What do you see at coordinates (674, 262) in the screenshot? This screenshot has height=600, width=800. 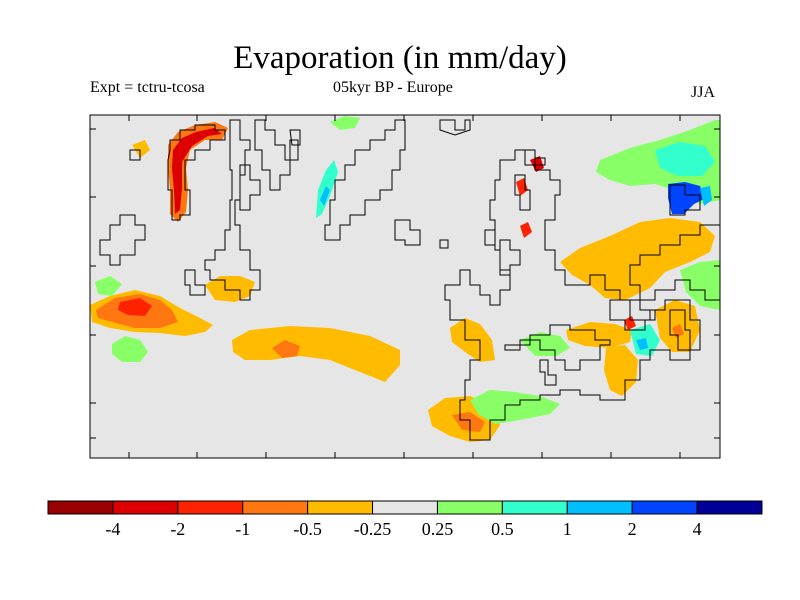 I see `coast-east-russia` at bounding box center [674, 262].